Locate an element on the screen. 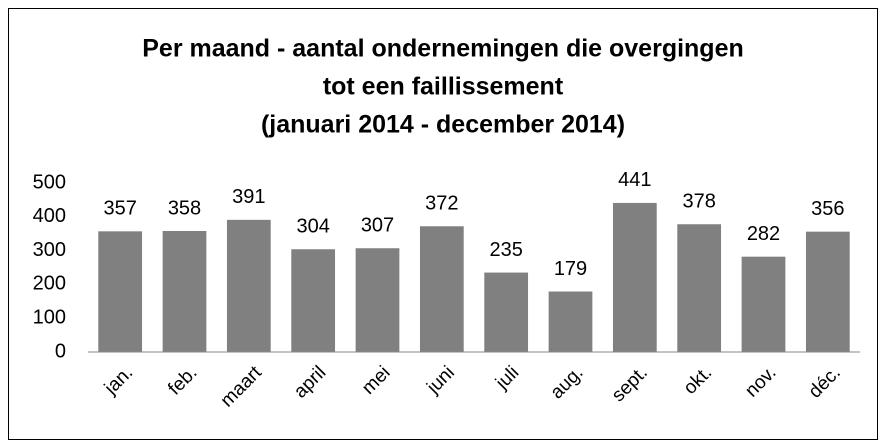 This screenshot has height=448, width=886. data-label: 282 is located at coordinates (763, 234).